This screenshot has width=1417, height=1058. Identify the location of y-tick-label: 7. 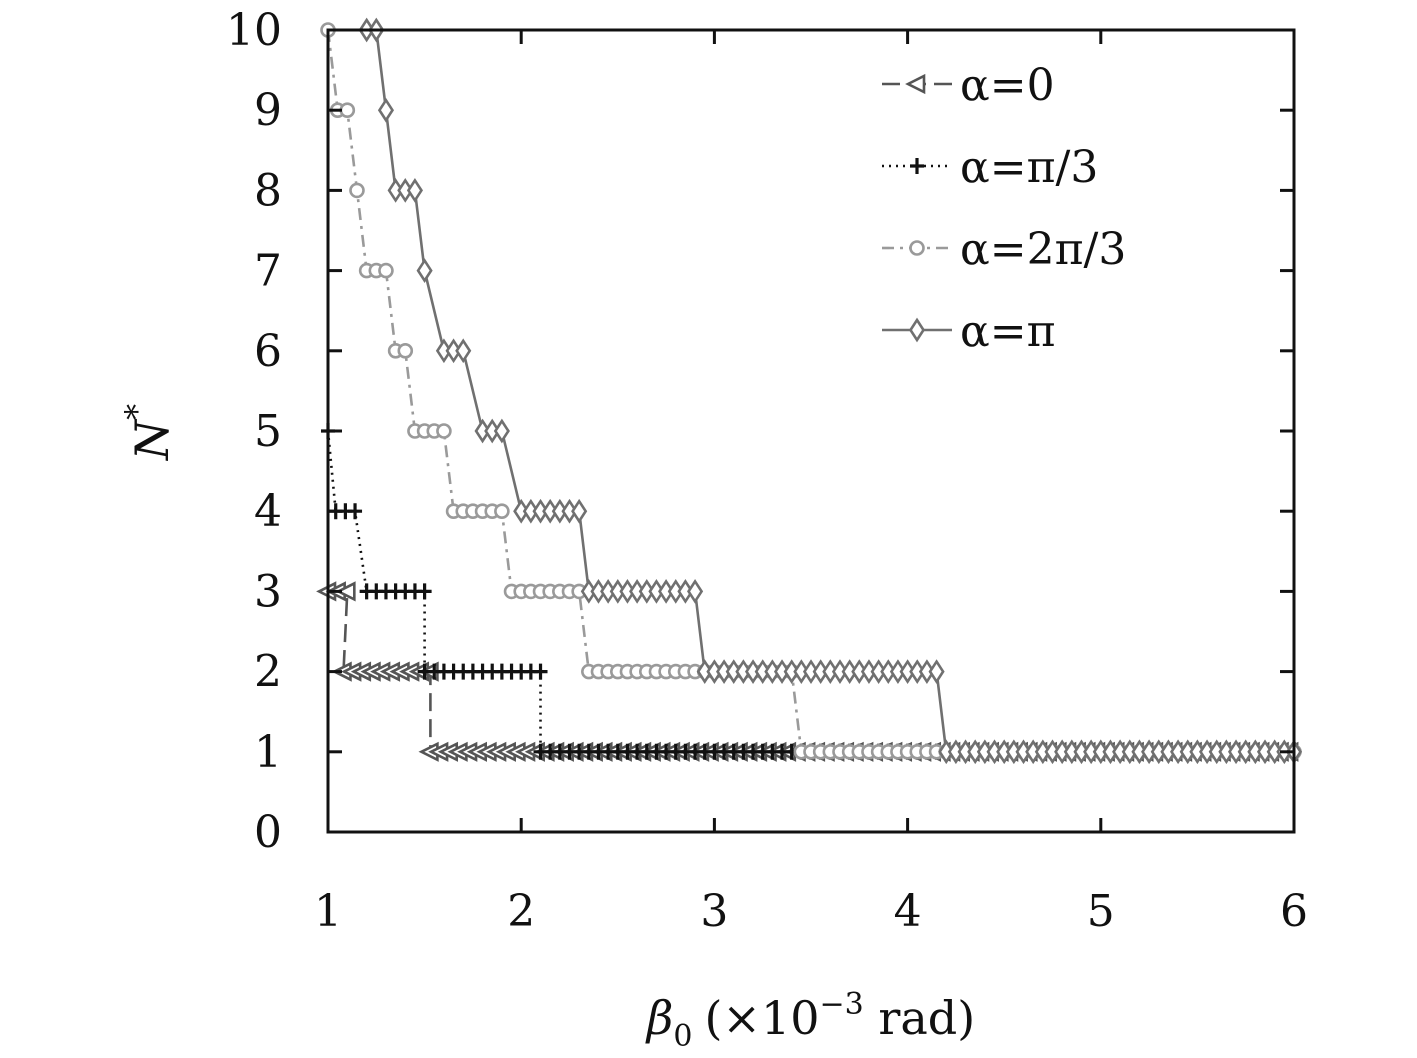
(268, 271).